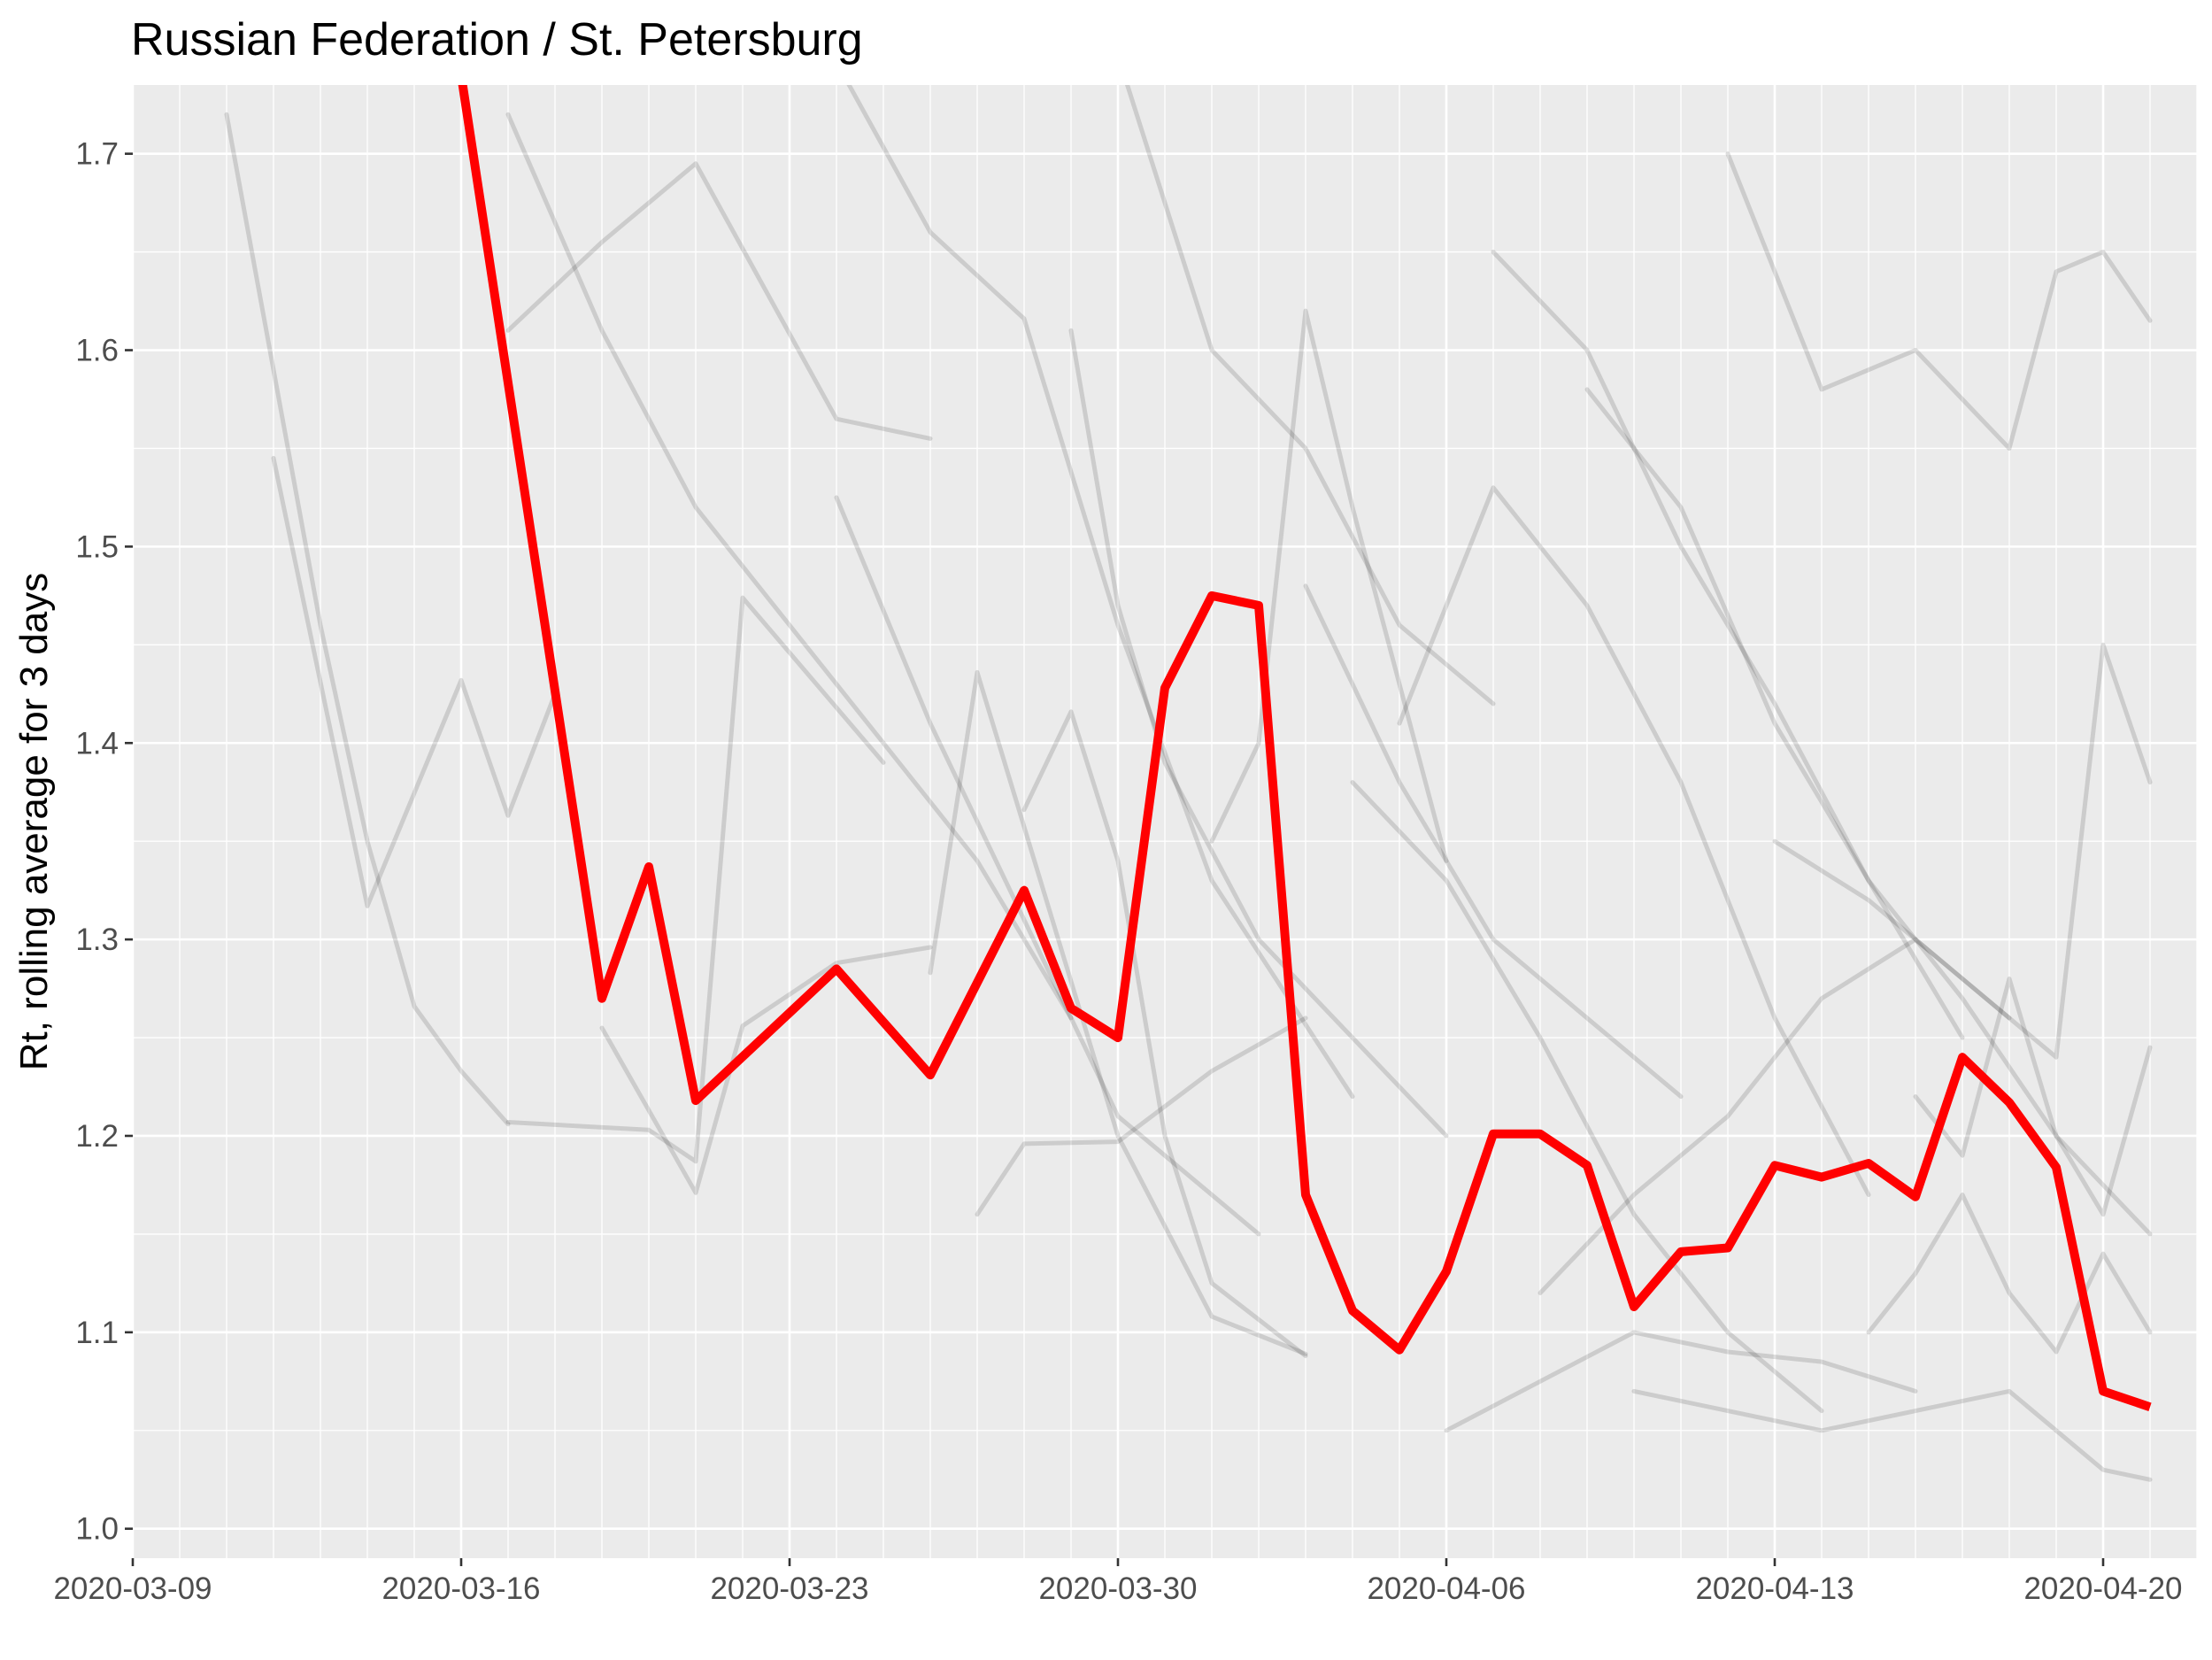 The width and height of the screenshot is (2212, 1660). Describe the element at coordinates (2102, 1588) in the screenshot. I see `x-tick-label: 2020-04-20` at that location.